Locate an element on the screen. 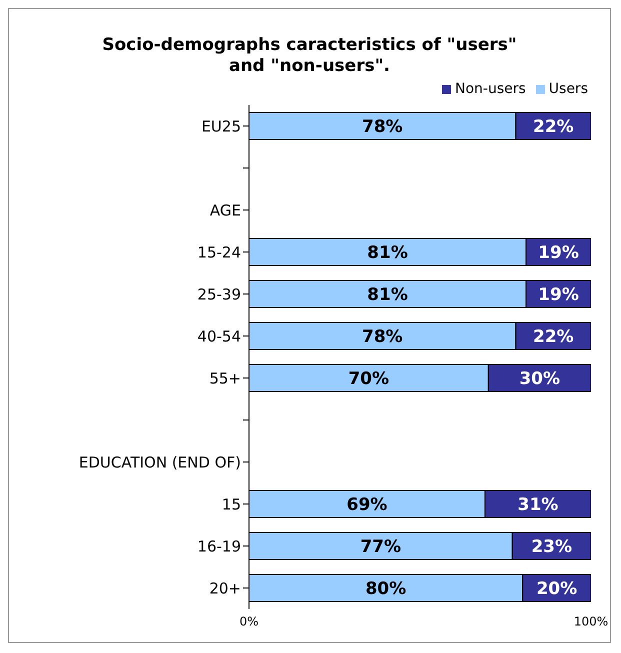  y-tick-label: 25-39 is located at coordinates (219, 294).